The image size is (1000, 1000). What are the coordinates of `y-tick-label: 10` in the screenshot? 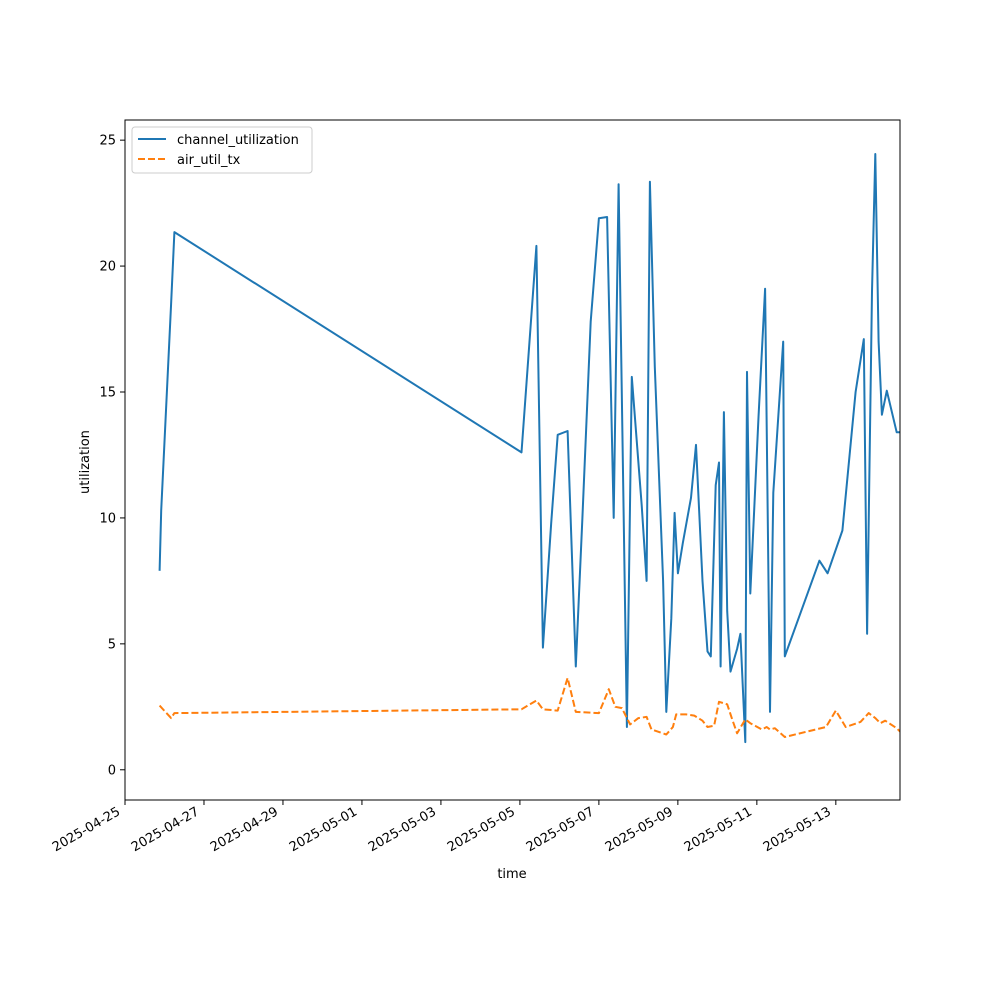 It's located at (107, 518).